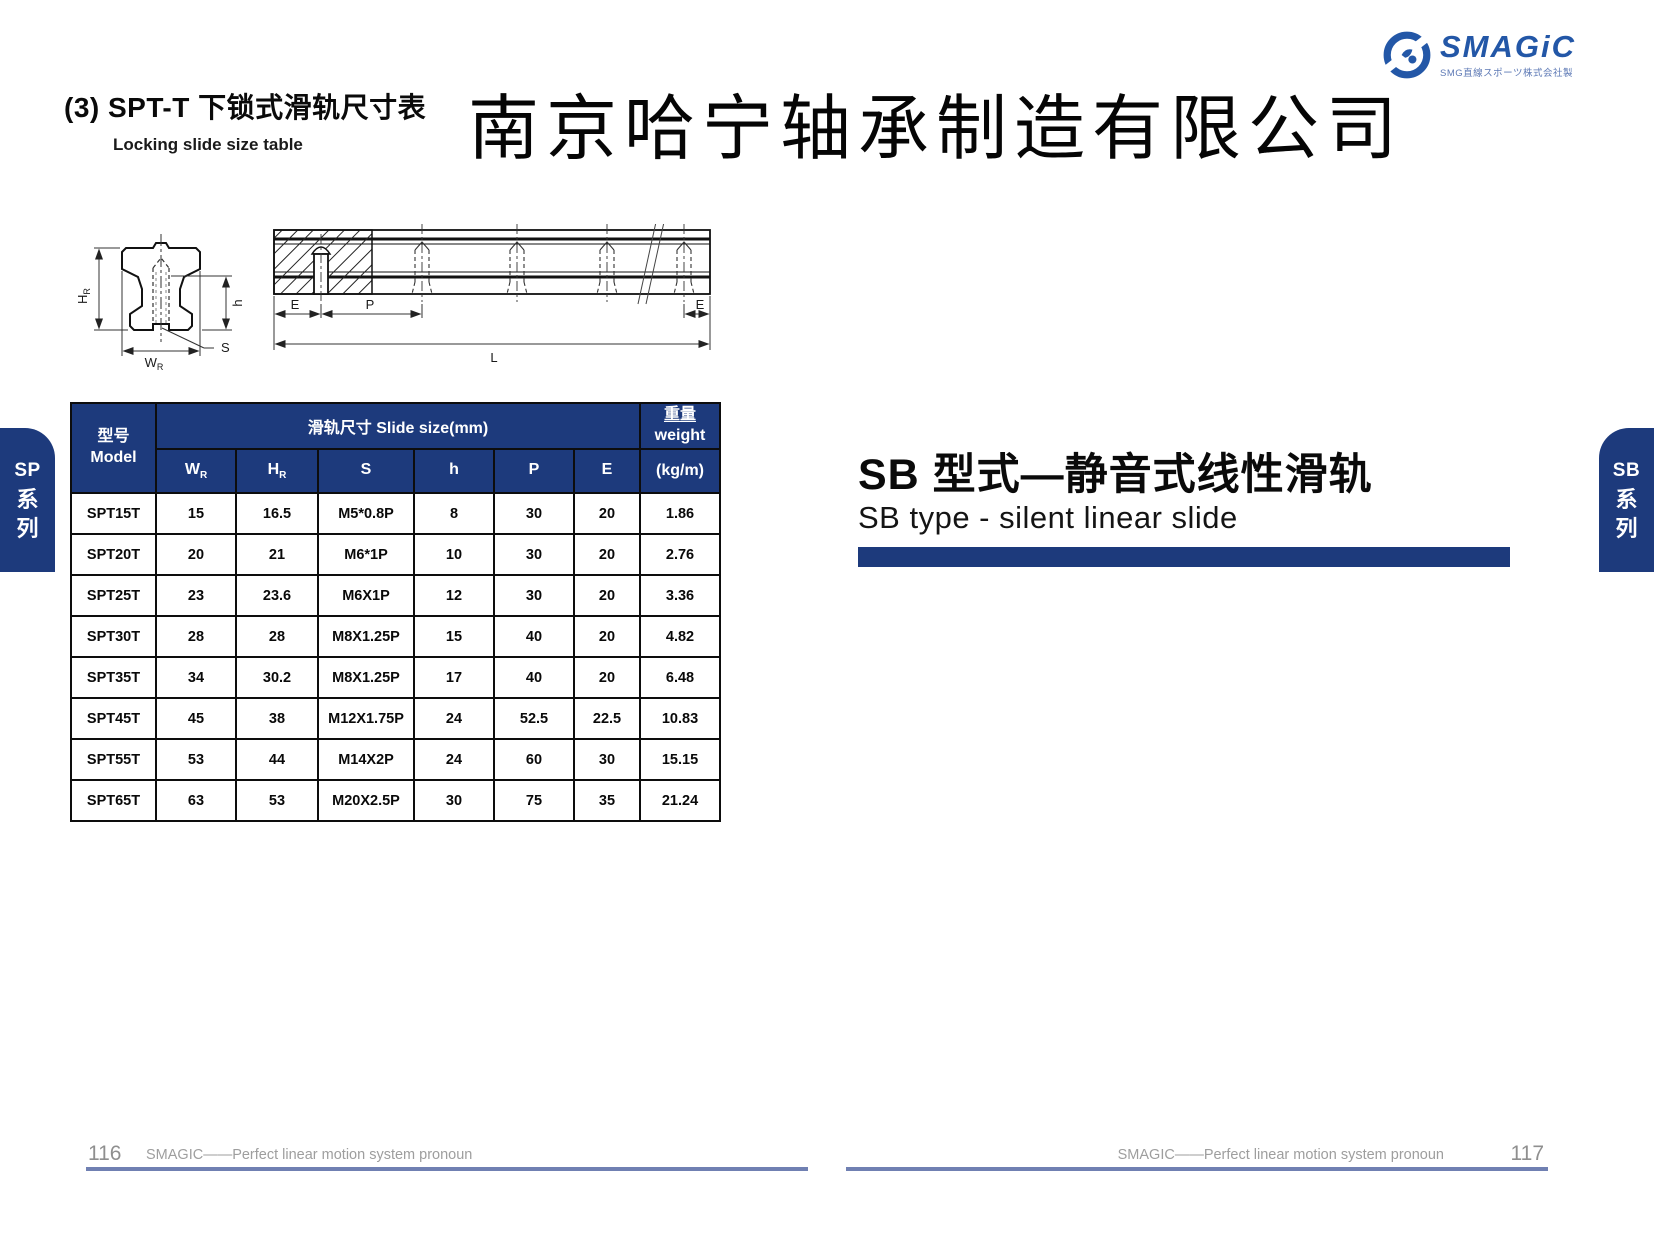 The height and width of the screenshot is (1241, 1654). Describe the element at coordinates (277, 513) in the screenshot. I see `value-cell: 16.5` at that location.